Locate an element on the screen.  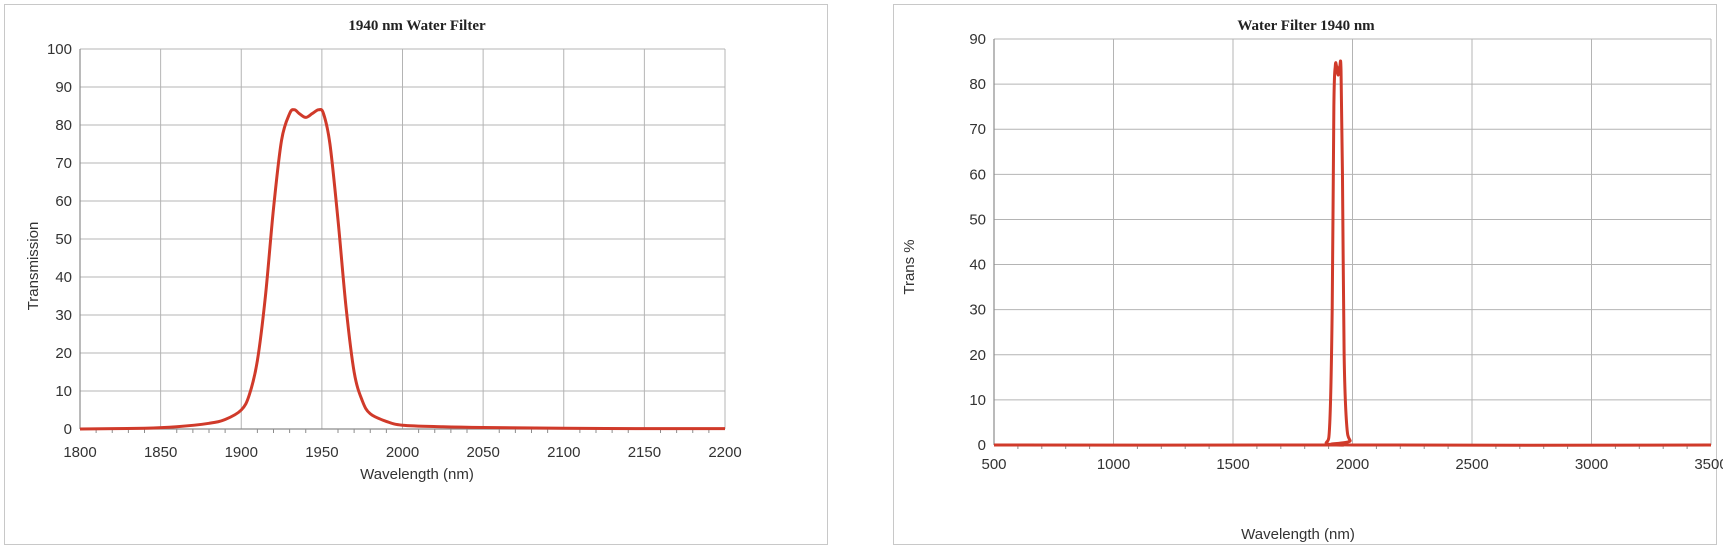
y-tick-label: 100 is located at coordinates (59, 49).